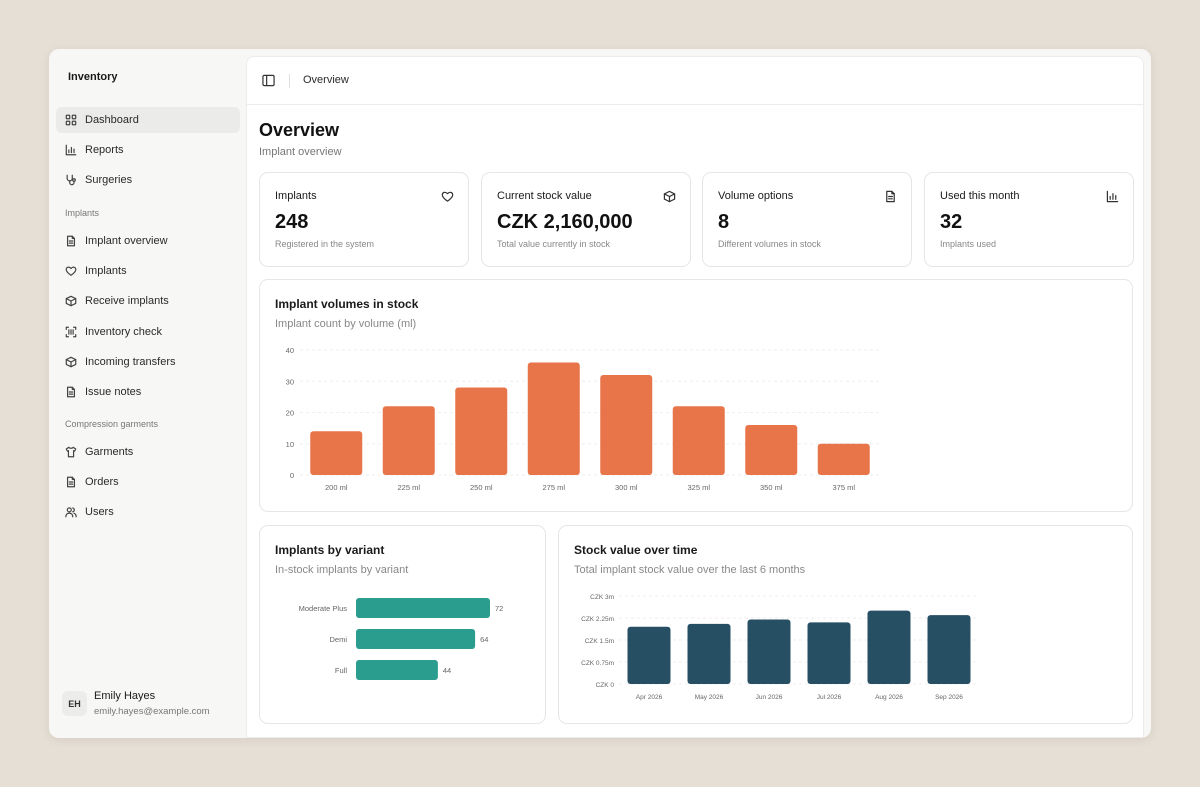 This screenshot has width=1200, height=787. Describe the element at coordinates (71, 120) in the screenshot. I see `dashboard-grid-icon` at that location.